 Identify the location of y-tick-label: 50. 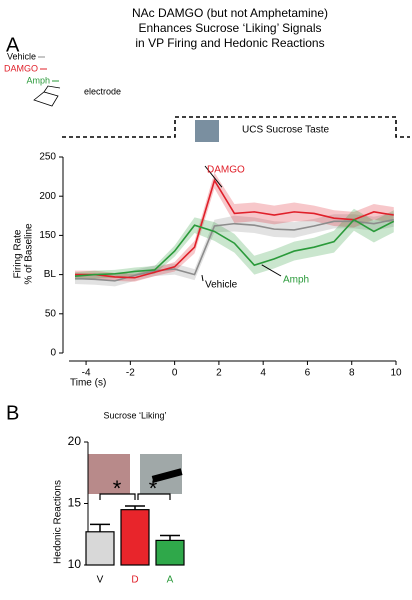
(51, 313).